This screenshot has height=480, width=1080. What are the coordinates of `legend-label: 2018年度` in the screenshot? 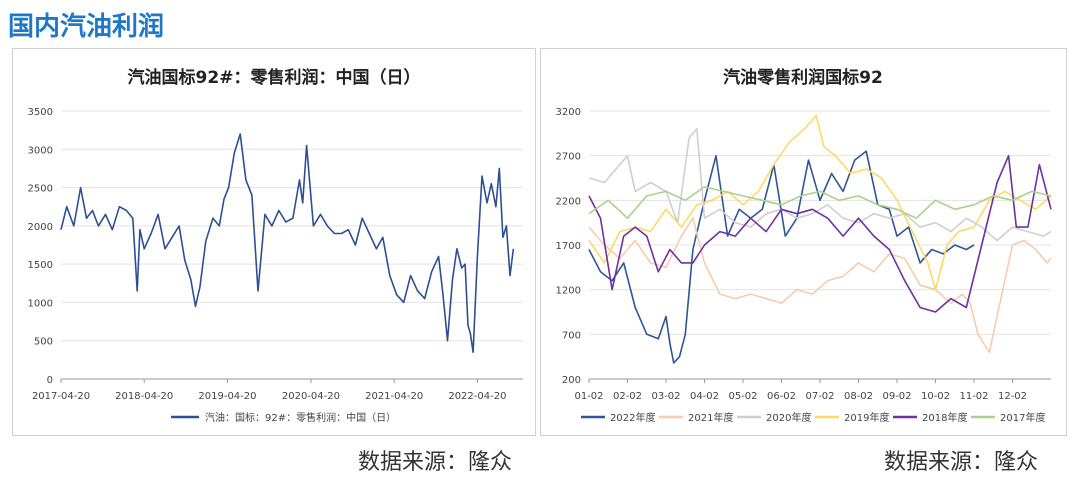 It's located at (944, 417).